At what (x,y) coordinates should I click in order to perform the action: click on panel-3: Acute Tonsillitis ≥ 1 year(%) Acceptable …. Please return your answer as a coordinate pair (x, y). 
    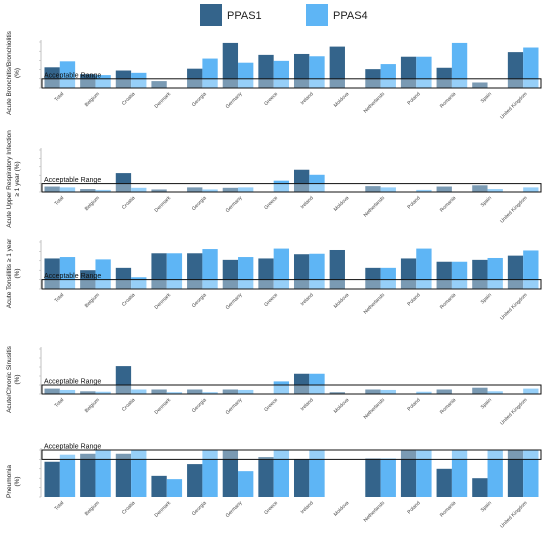
    Looking at the image, I should click on (274, 280).